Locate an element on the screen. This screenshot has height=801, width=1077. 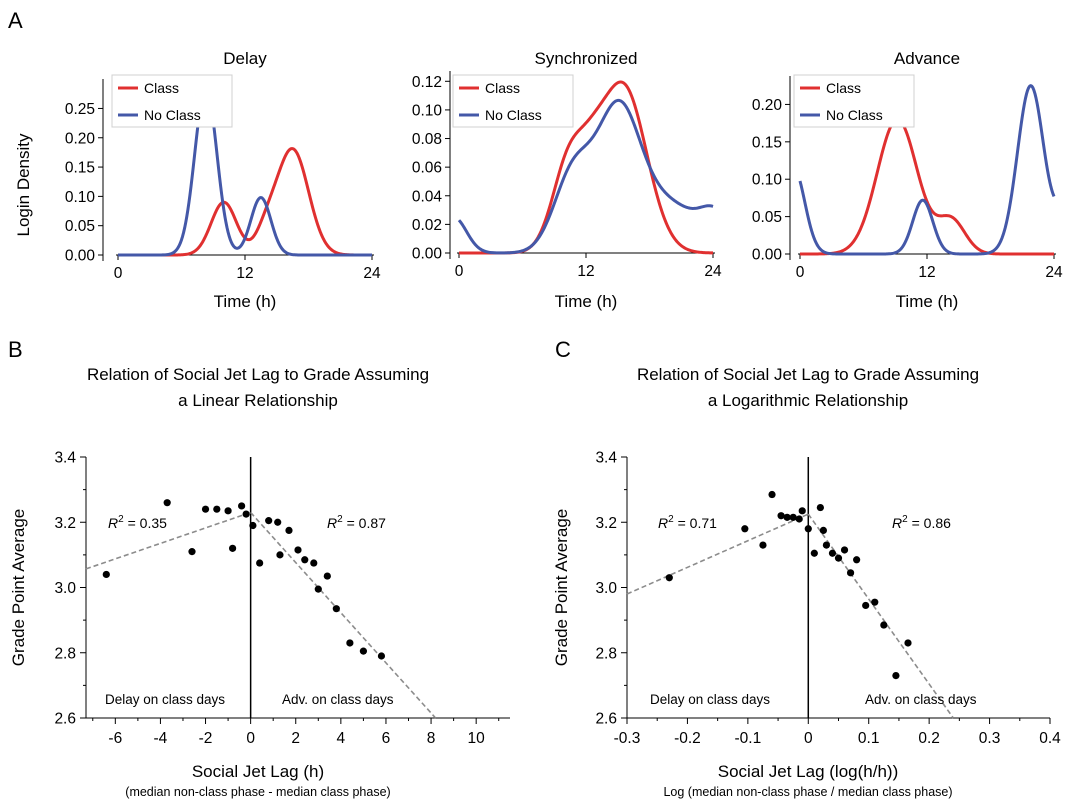
fit-line-left is located at coordinates (717, 554).